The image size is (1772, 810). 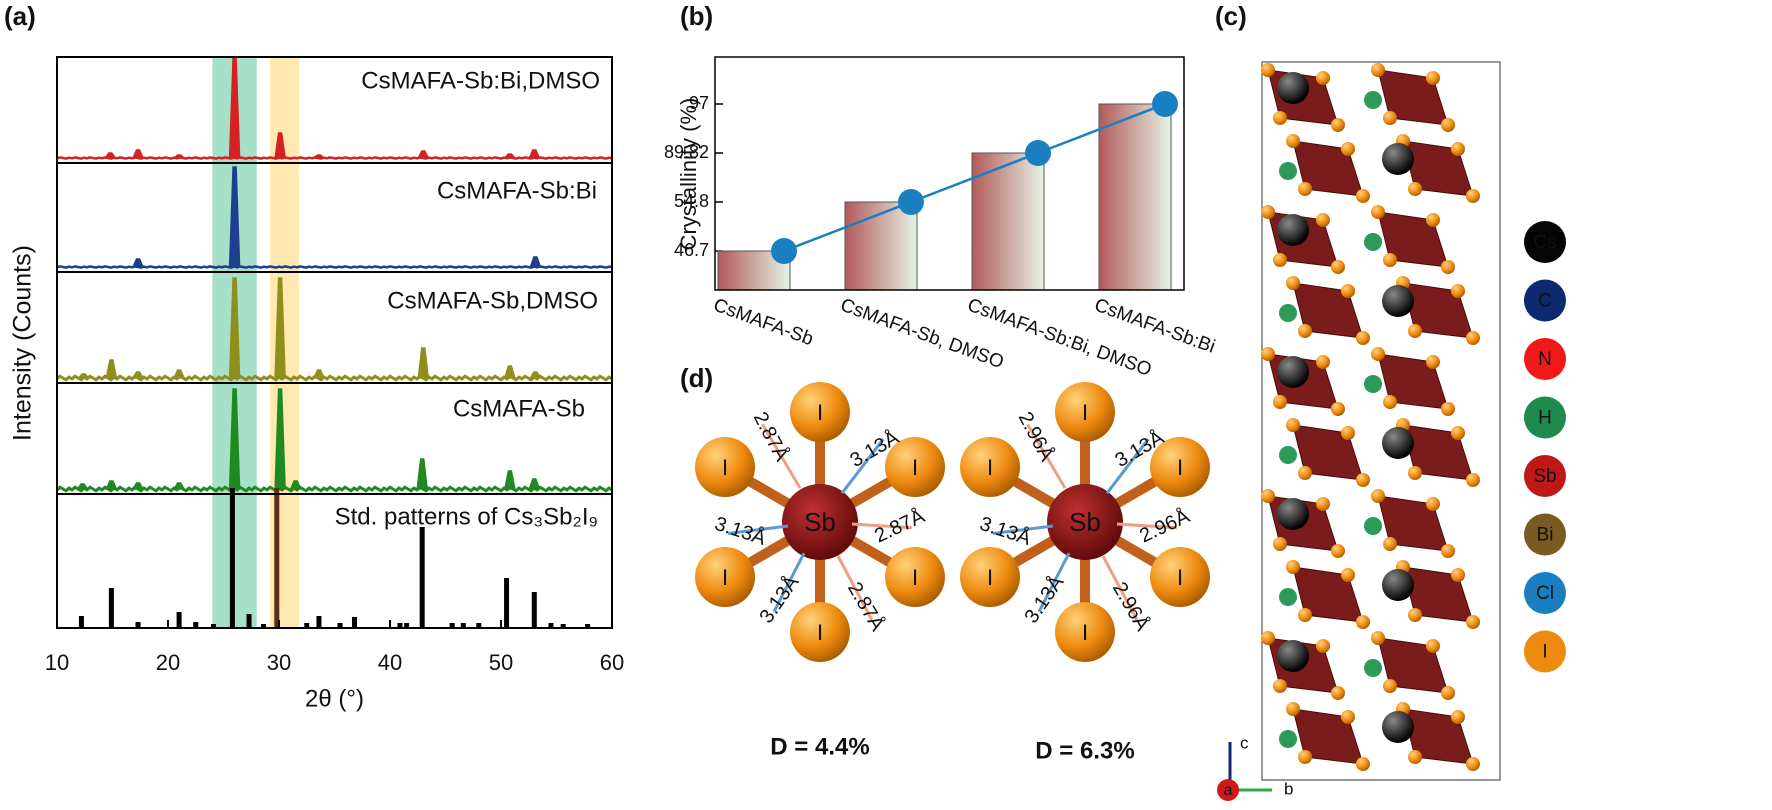 I want to click on legend-label: C, so click(x=1545, y=301).